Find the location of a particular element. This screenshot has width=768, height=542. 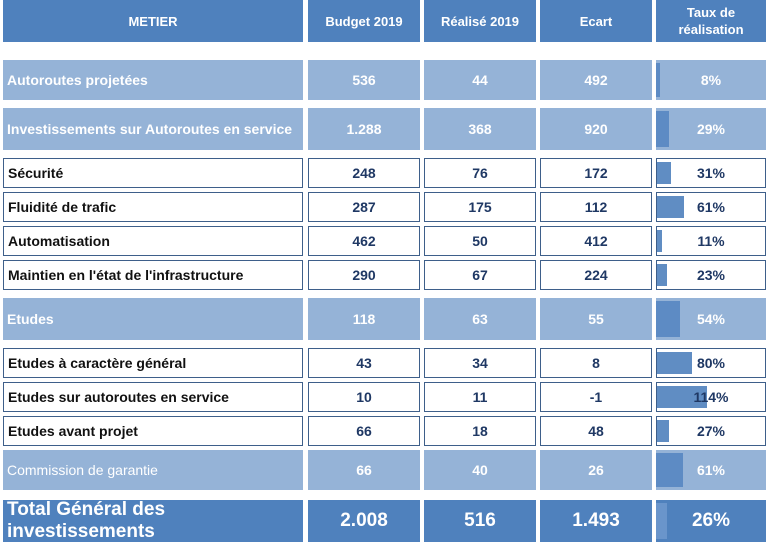

ecart-cell: 112 is located at coordinates (596, 207).